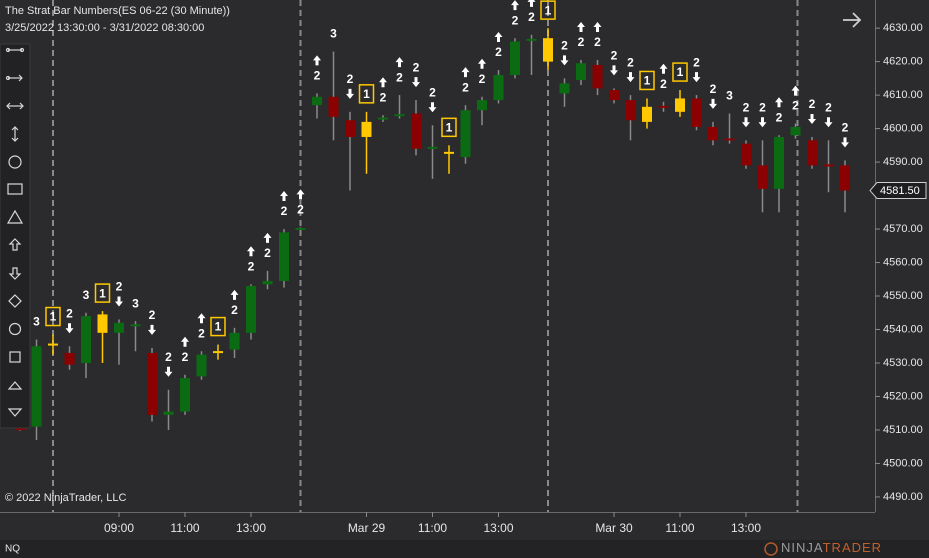 This screenshot has width=929, height=558. I want to click on y-tick-label: 4590.00, so click(903, 162).